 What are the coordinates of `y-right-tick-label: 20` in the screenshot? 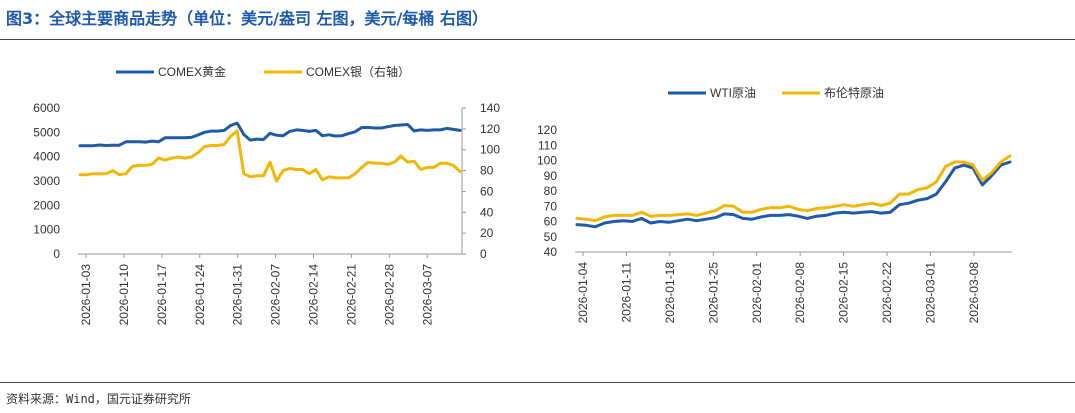 It's located at (487, 233).